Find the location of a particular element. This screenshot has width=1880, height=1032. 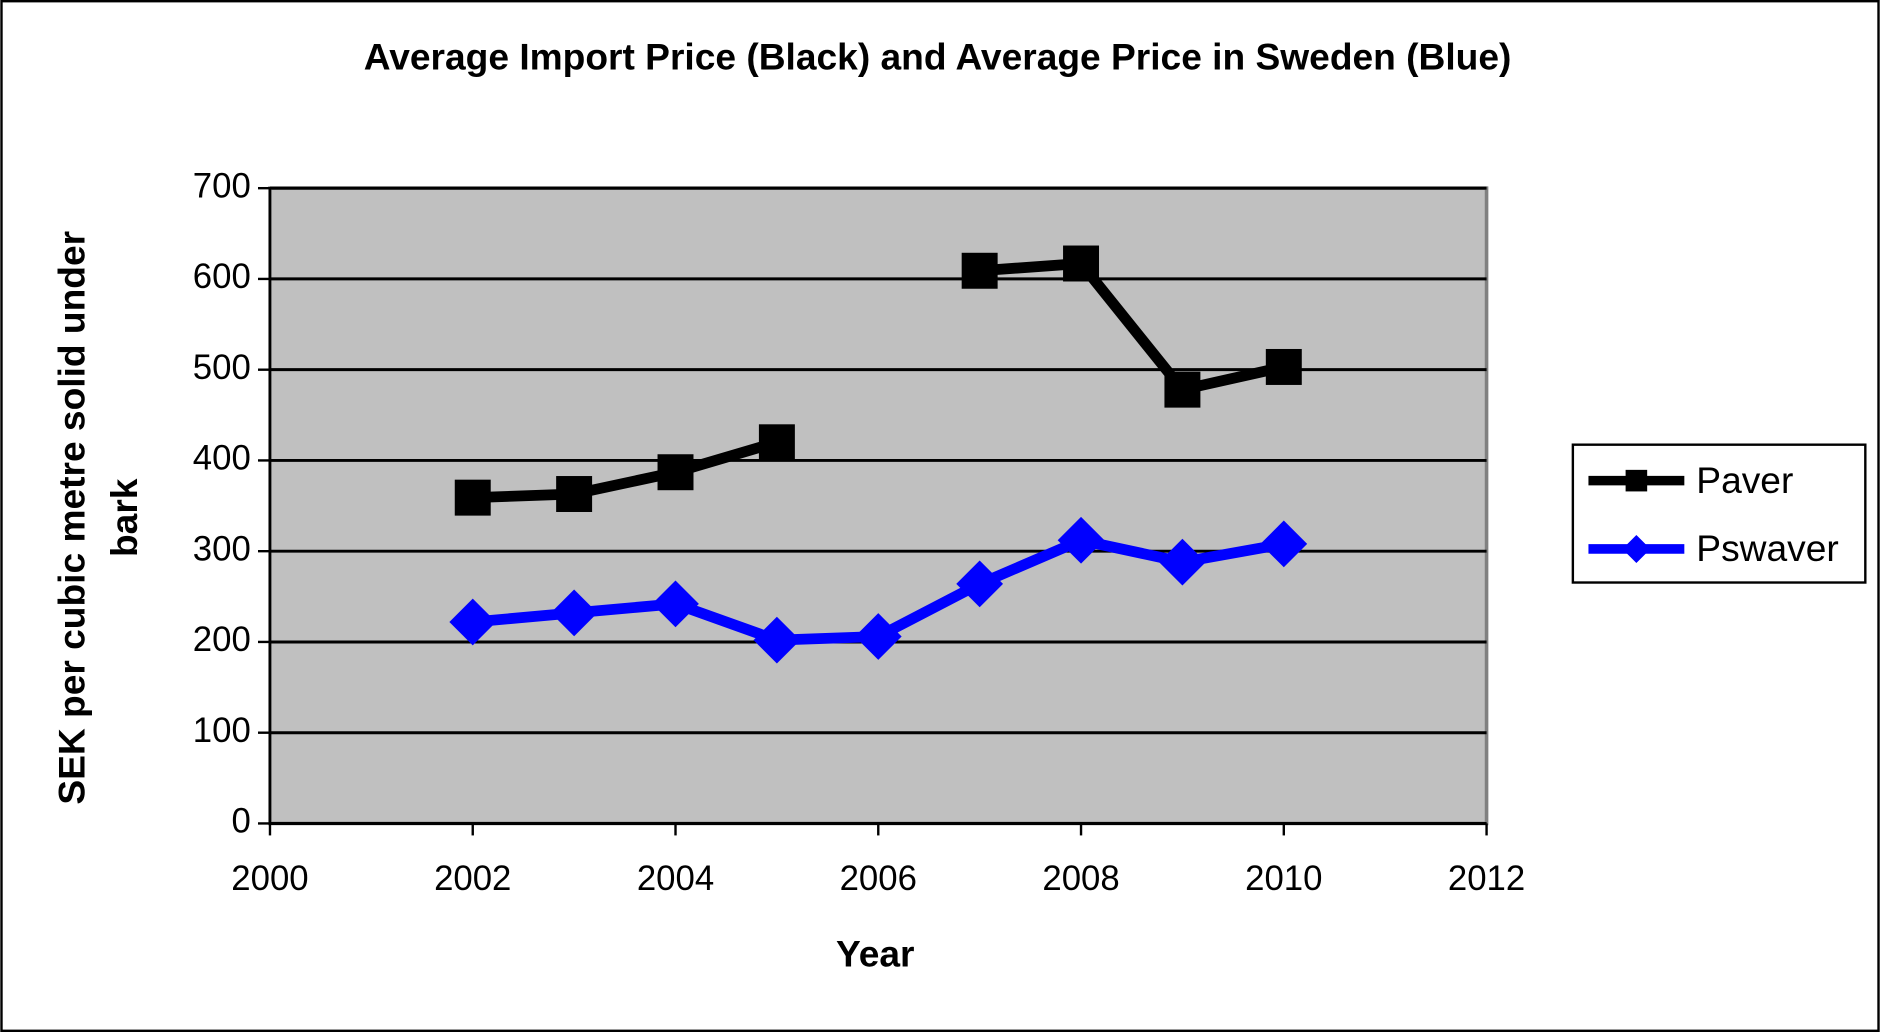

y-tick-label: 400 is located at coordinates (222, 459).